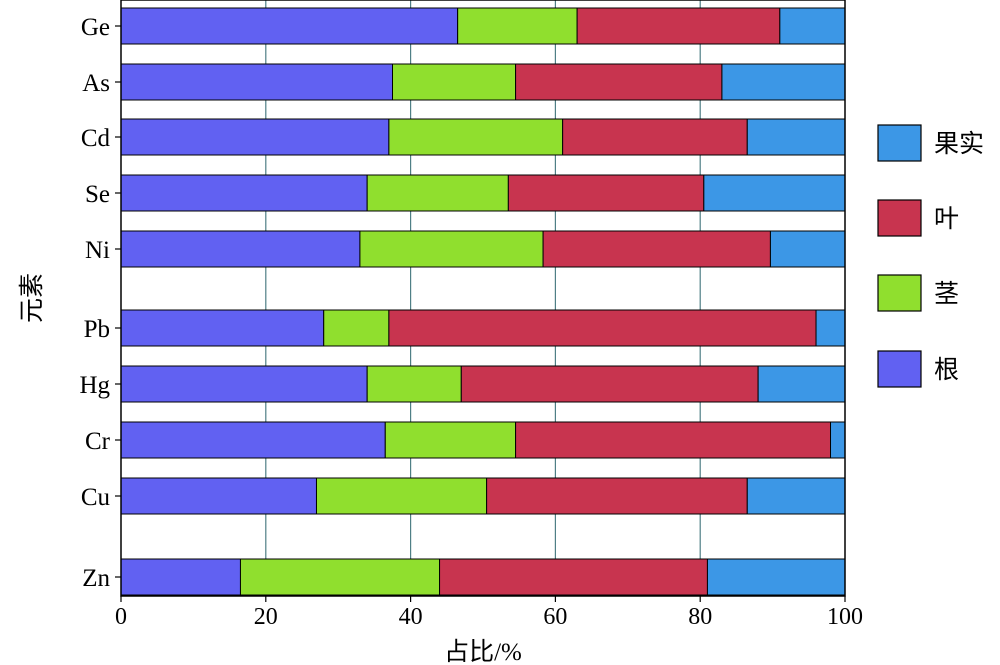 This screenshot has height=665, width=1000. I want to click on x-tick-label: 40, so click(411, 617).